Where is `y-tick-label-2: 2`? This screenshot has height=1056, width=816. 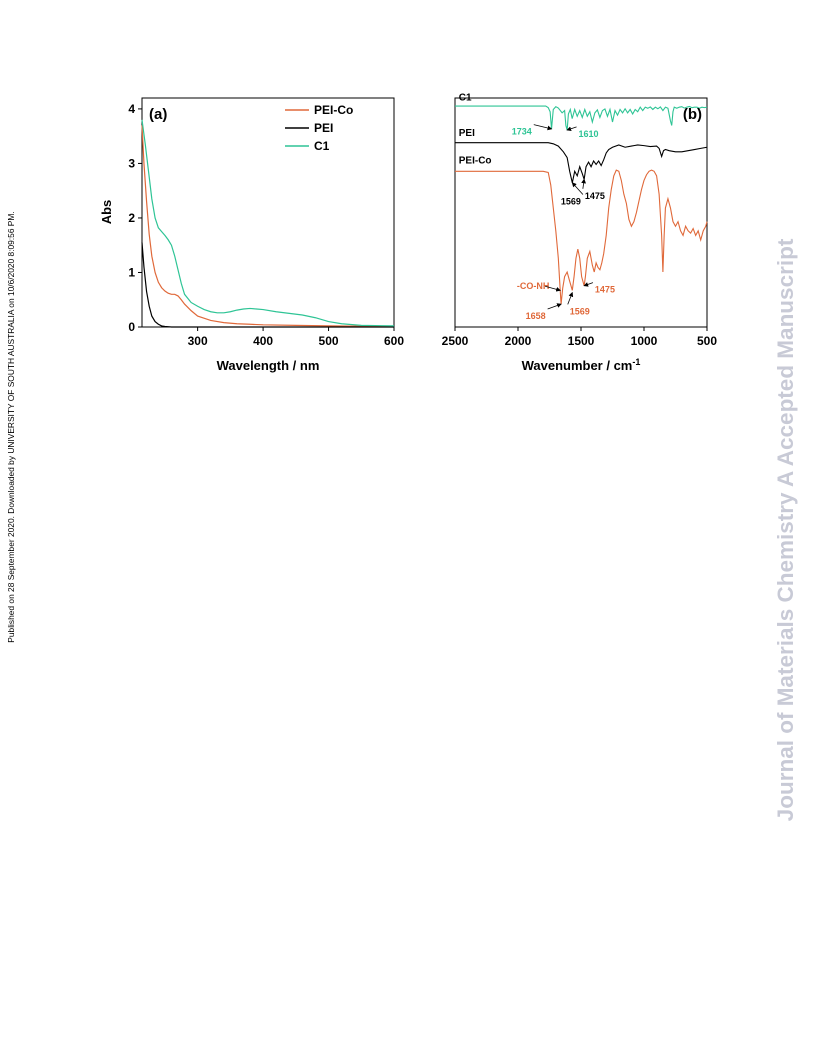
y-tick-label-2: 2 is located at coordinates (131, 218).